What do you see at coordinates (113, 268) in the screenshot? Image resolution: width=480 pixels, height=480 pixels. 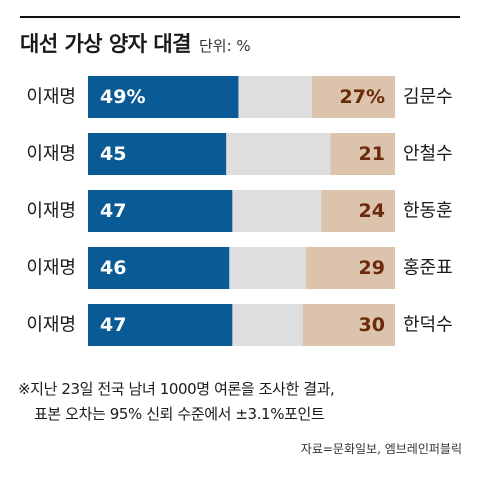 I see `left-value-label: 46` at bounding box center [113, 268].